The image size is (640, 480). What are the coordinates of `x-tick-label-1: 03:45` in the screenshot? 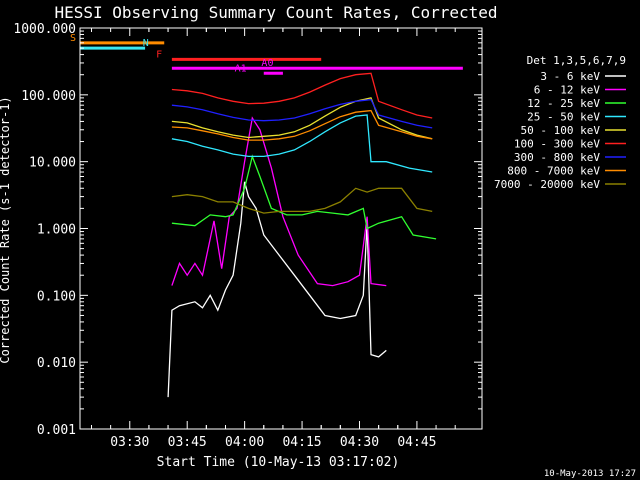 It's located at (187, 442).